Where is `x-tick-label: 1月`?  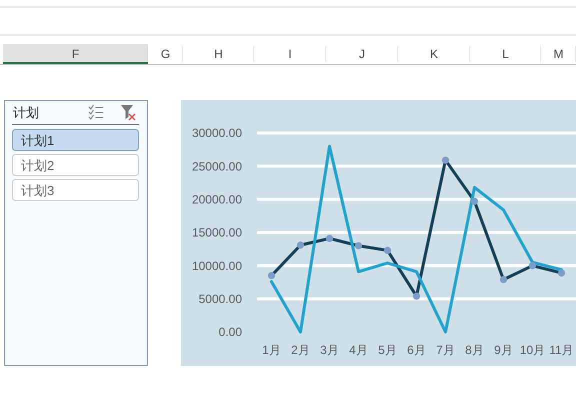 x-tick-label: 1月 is located at coordinates (271, 350).